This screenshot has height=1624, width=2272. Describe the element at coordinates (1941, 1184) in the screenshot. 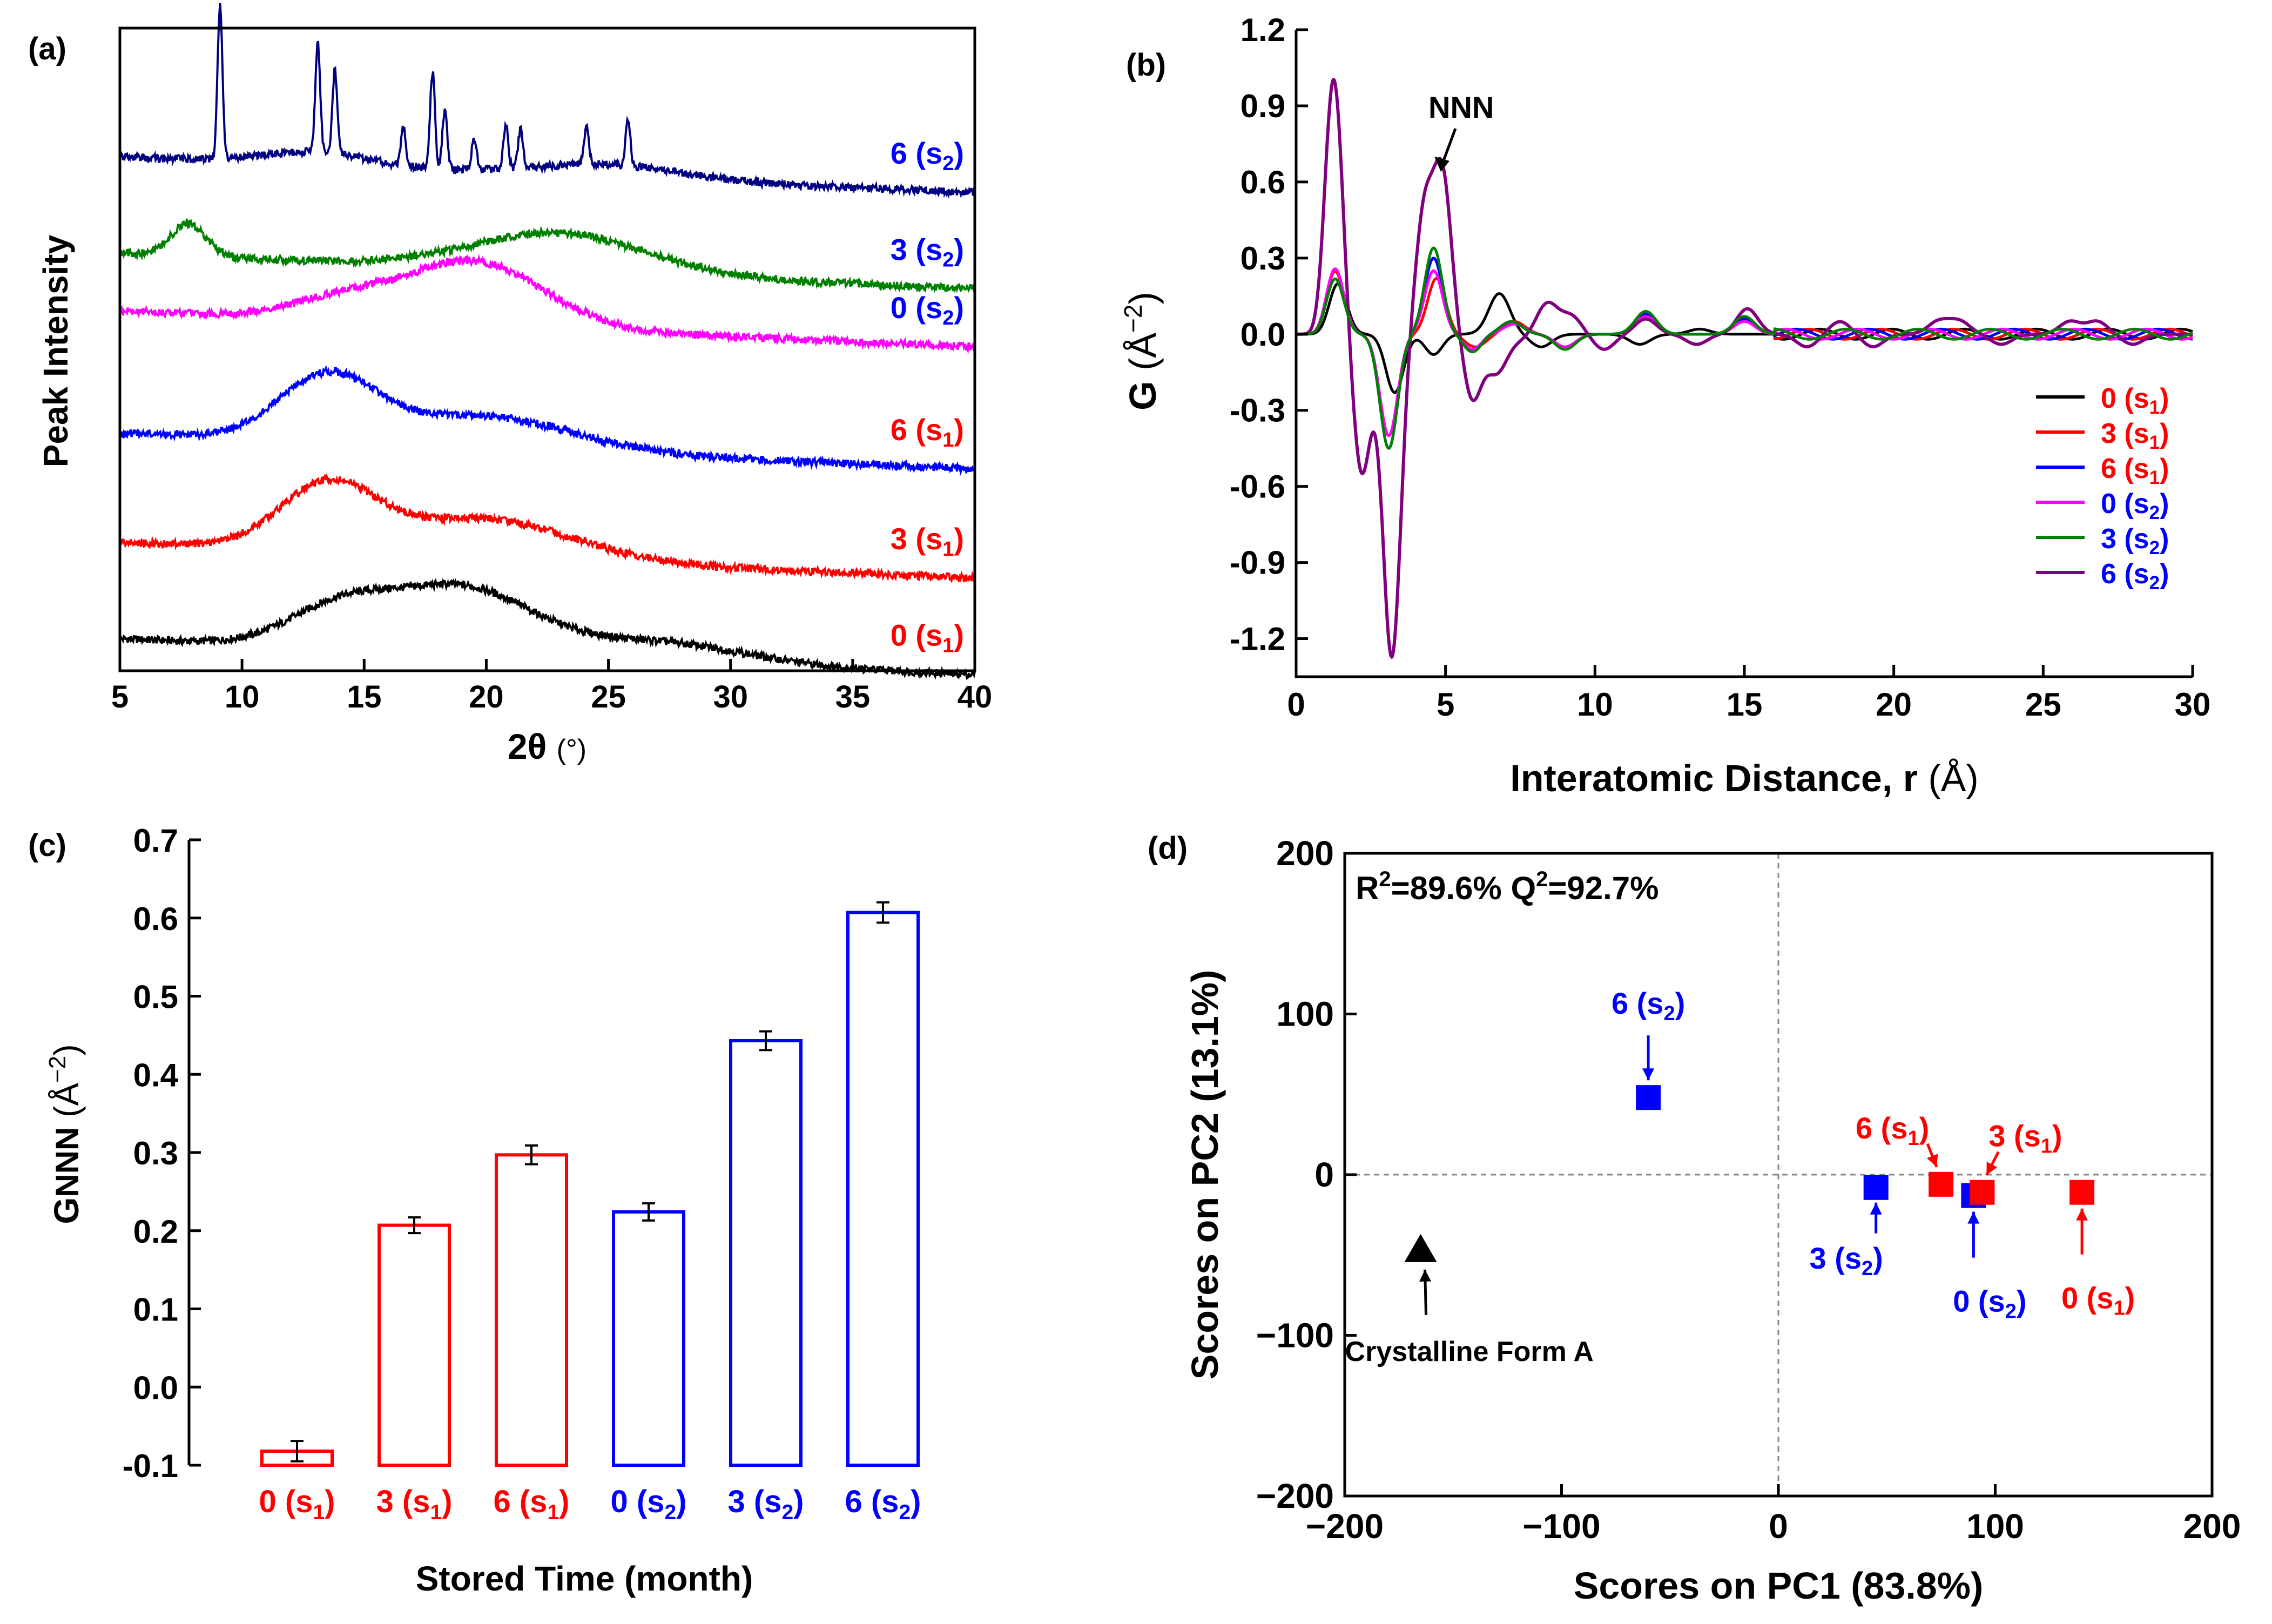

I see `point-6-s1` at that location.